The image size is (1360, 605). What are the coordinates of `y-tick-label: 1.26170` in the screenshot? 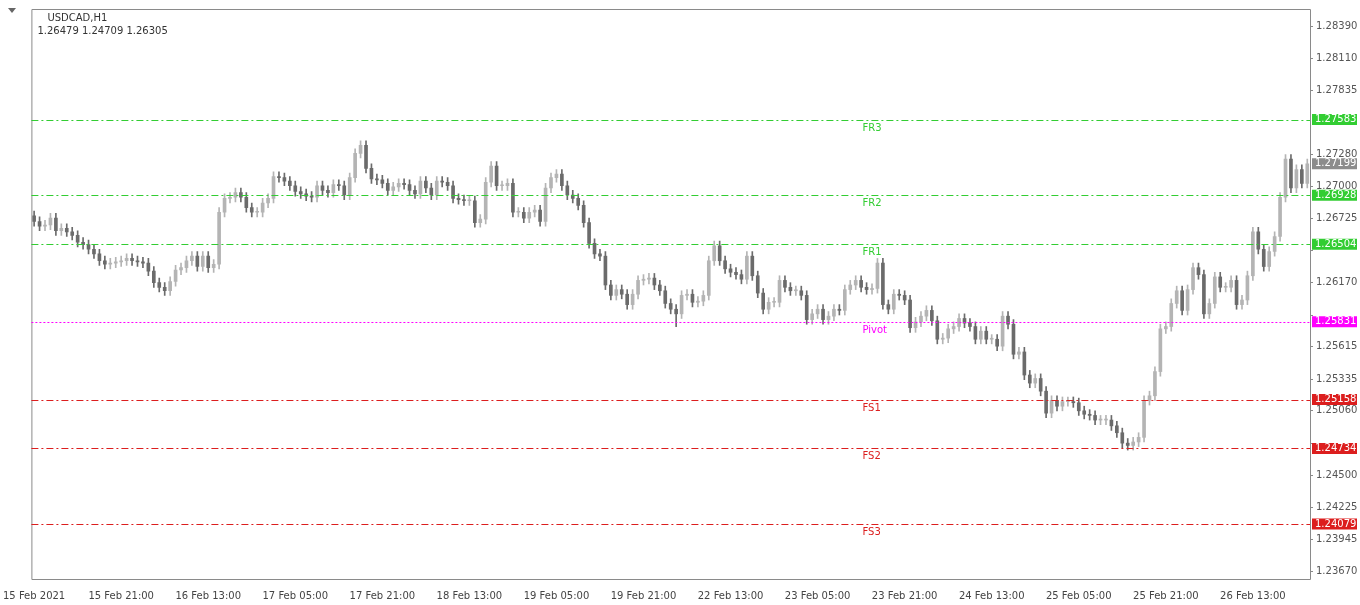 It's located at (1337, 282).